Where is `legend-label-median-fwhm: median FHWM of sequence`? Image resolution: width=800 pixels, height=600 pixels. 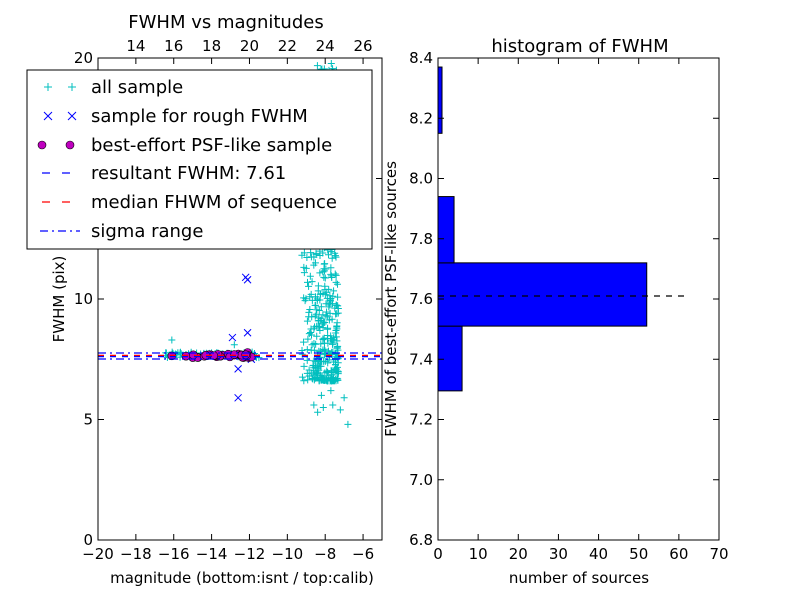
legend-label-median-fwhm: median FHWM of sequence is located at coordinates (214, 202).